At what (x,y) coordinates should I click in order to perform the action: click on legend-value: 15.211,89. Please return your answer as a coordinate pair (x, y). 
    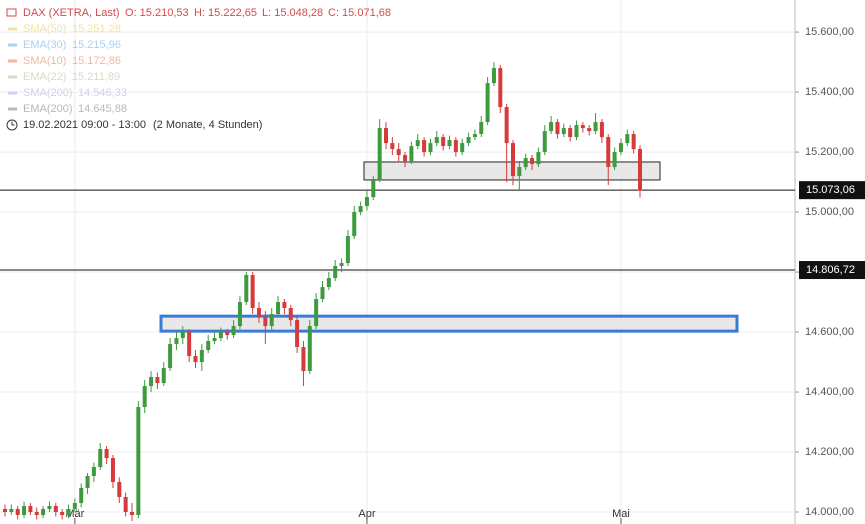
    Looking at the image, I should click on (96, 77).